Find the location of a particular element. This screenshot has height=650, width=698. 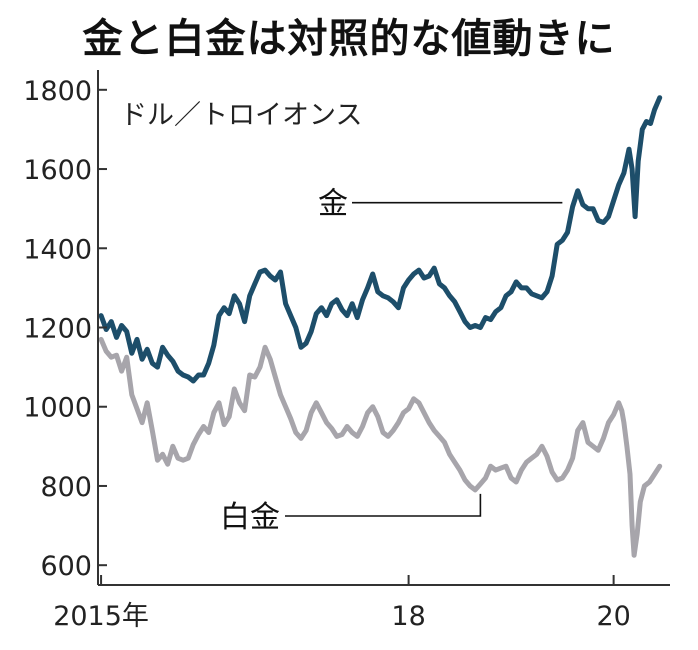

y-tick-label: 600 is located at coordinates (66, 566).